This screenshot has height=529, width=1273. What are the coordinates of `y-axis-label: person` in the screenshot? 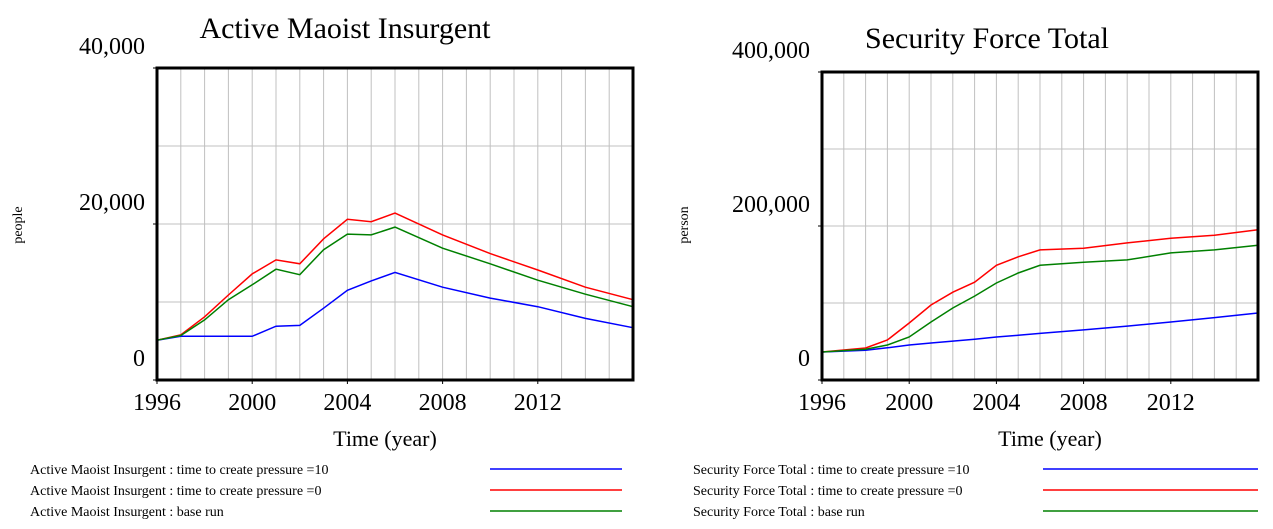 It's located at (684, 224).